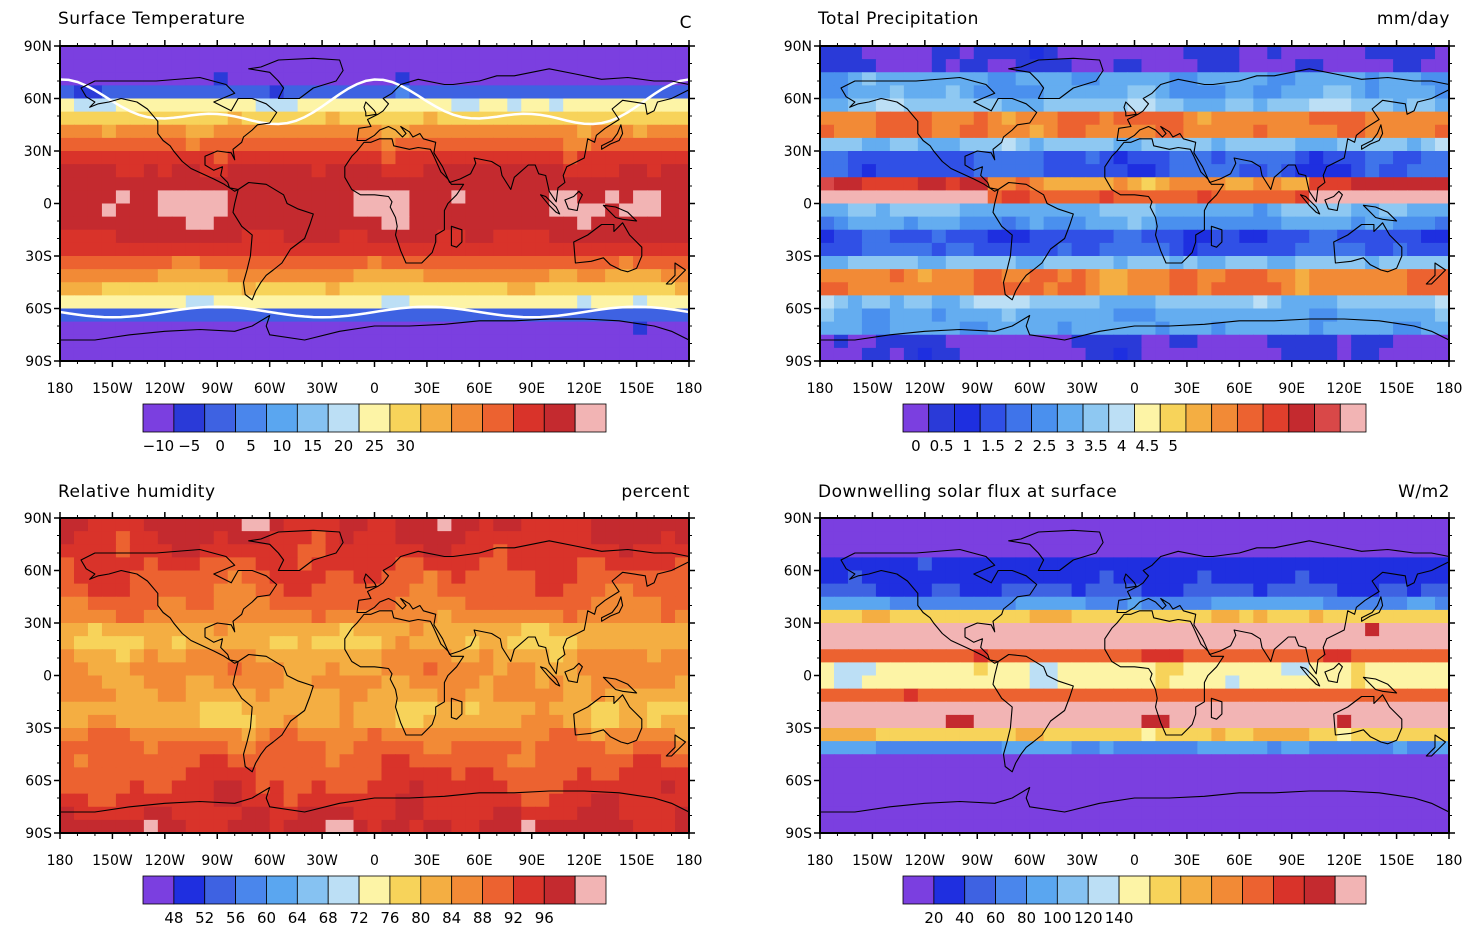 Image resolution: width=1476 pixels, height=940 pixels. I want to click on coastline-uk, so click(1130, 581).